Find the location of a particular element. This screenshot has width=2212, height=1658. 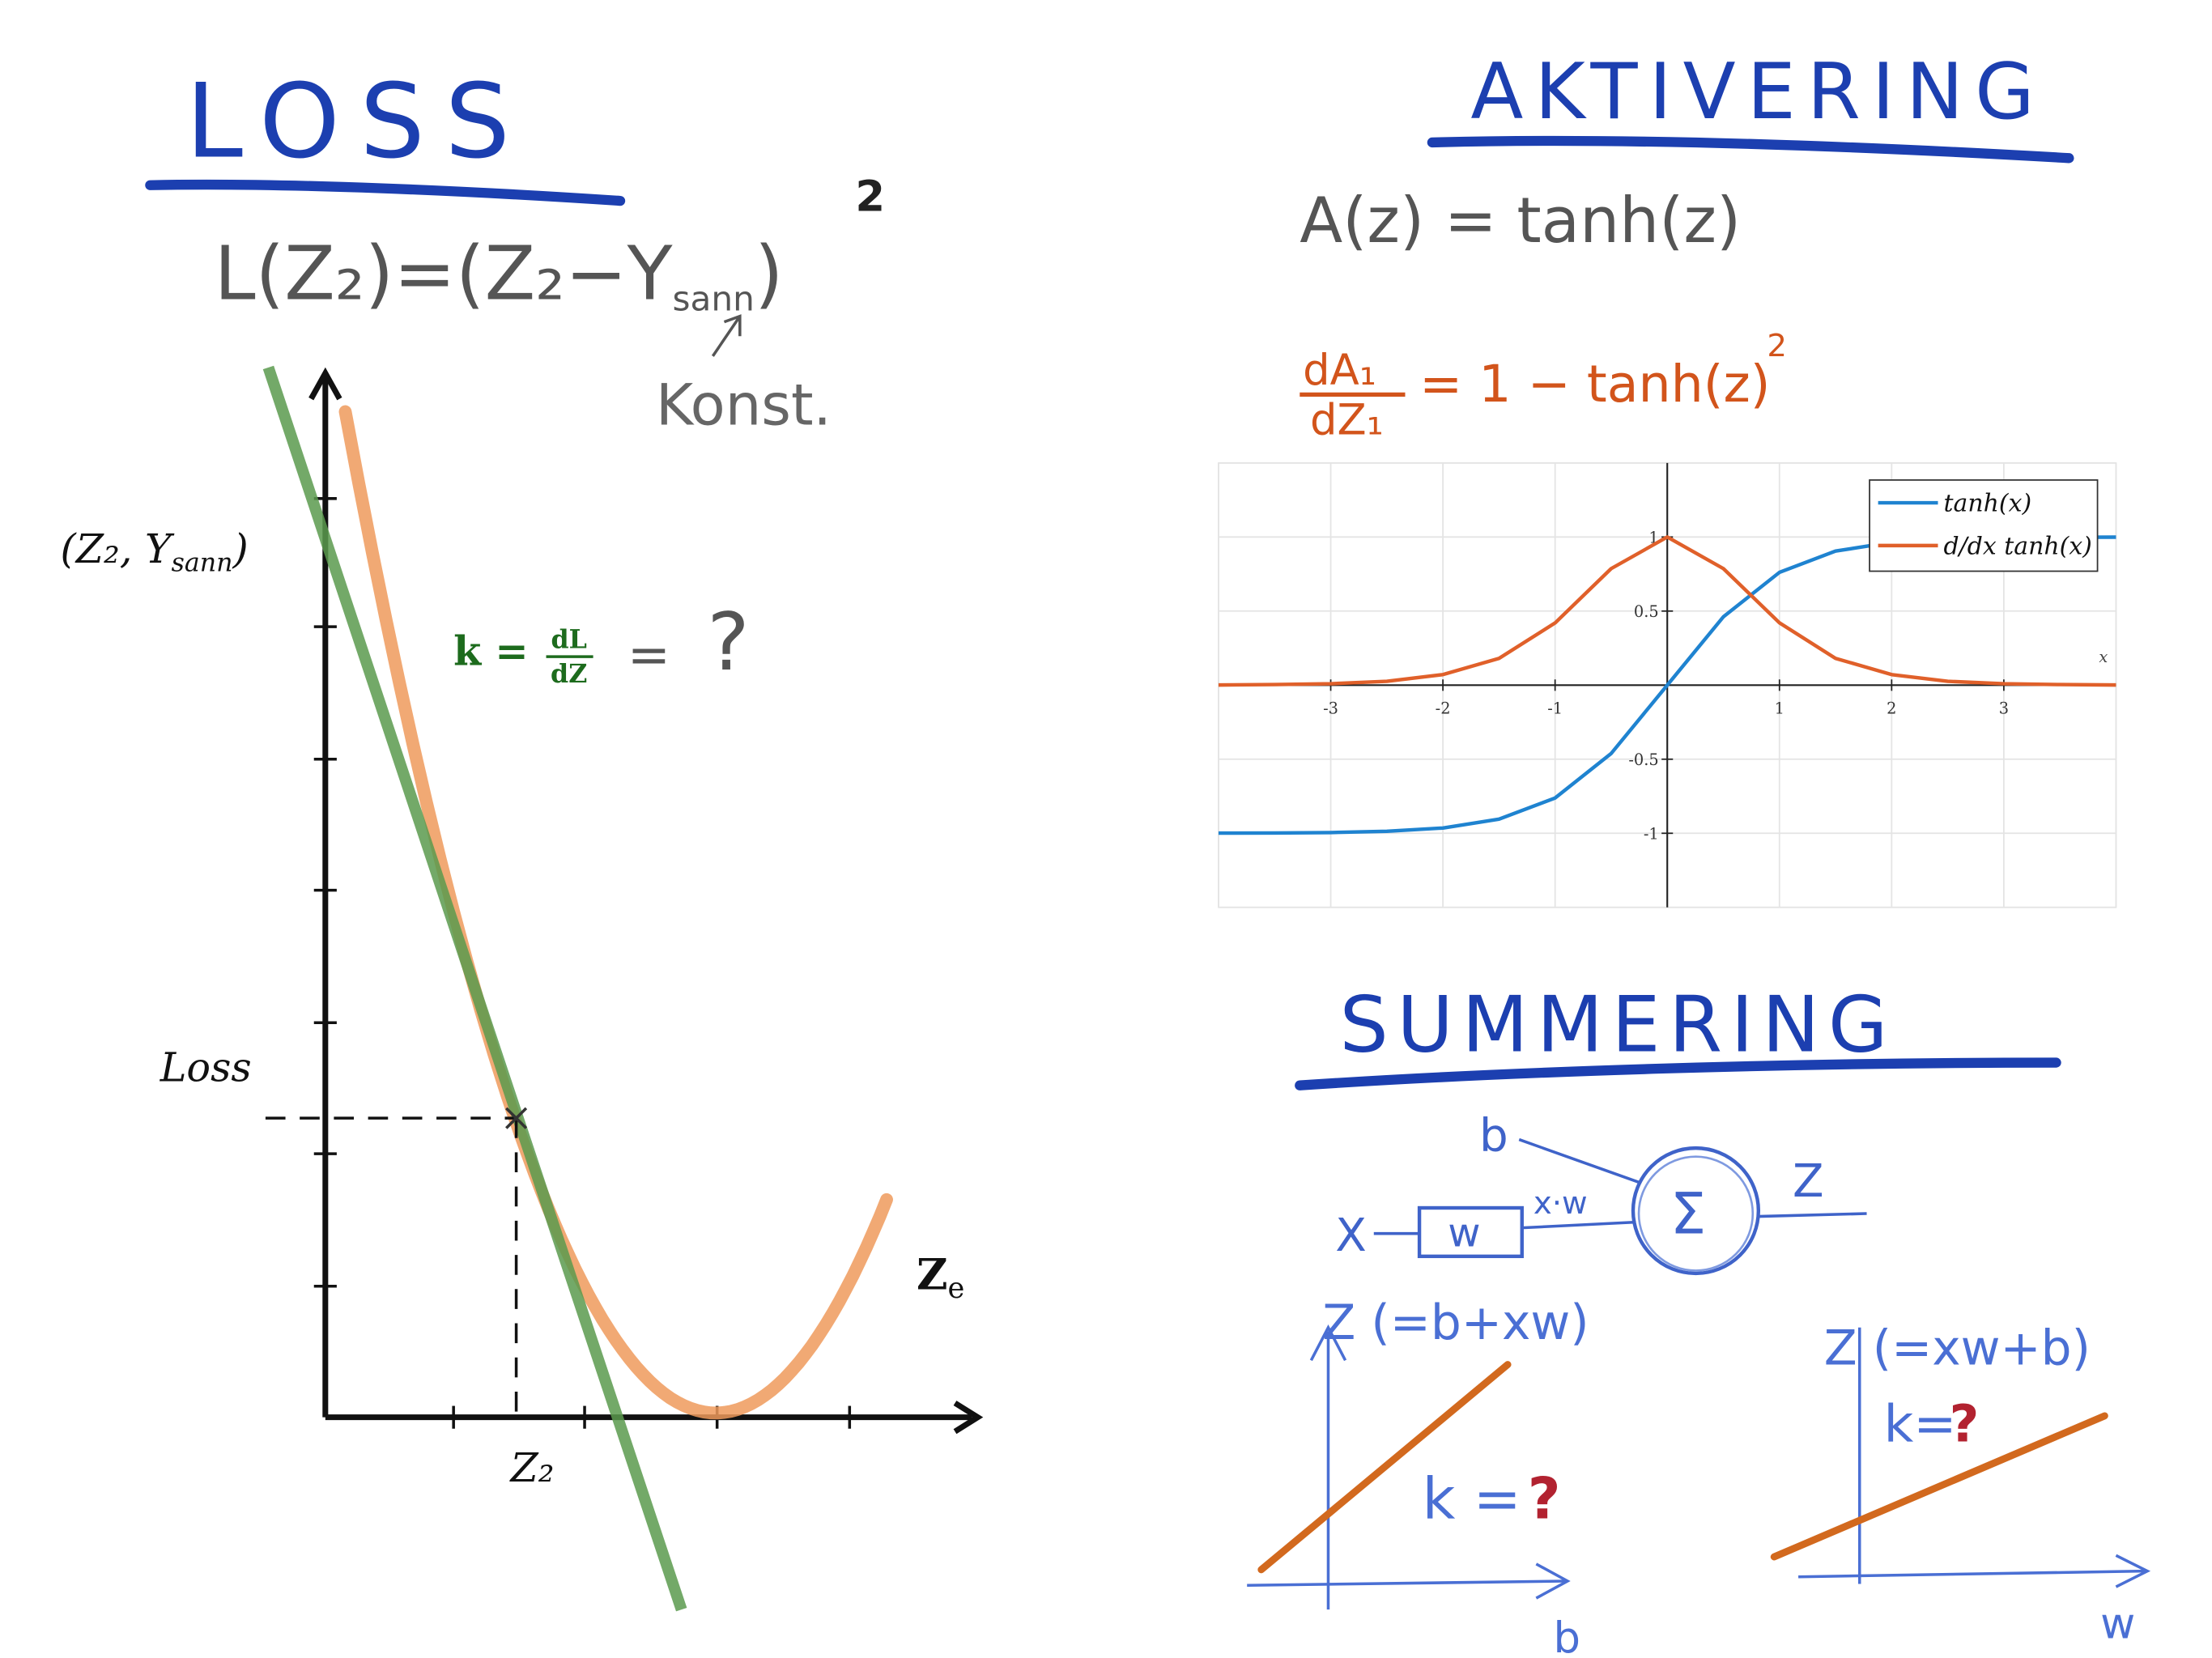

node-b: b is located at coordinates (1494, 1136).